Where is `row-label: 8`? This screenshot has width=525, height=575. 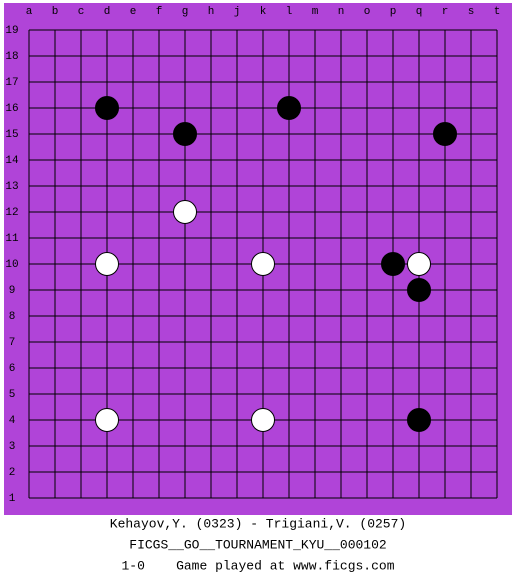
row-label: 8 is located at coordinates (12, 317).